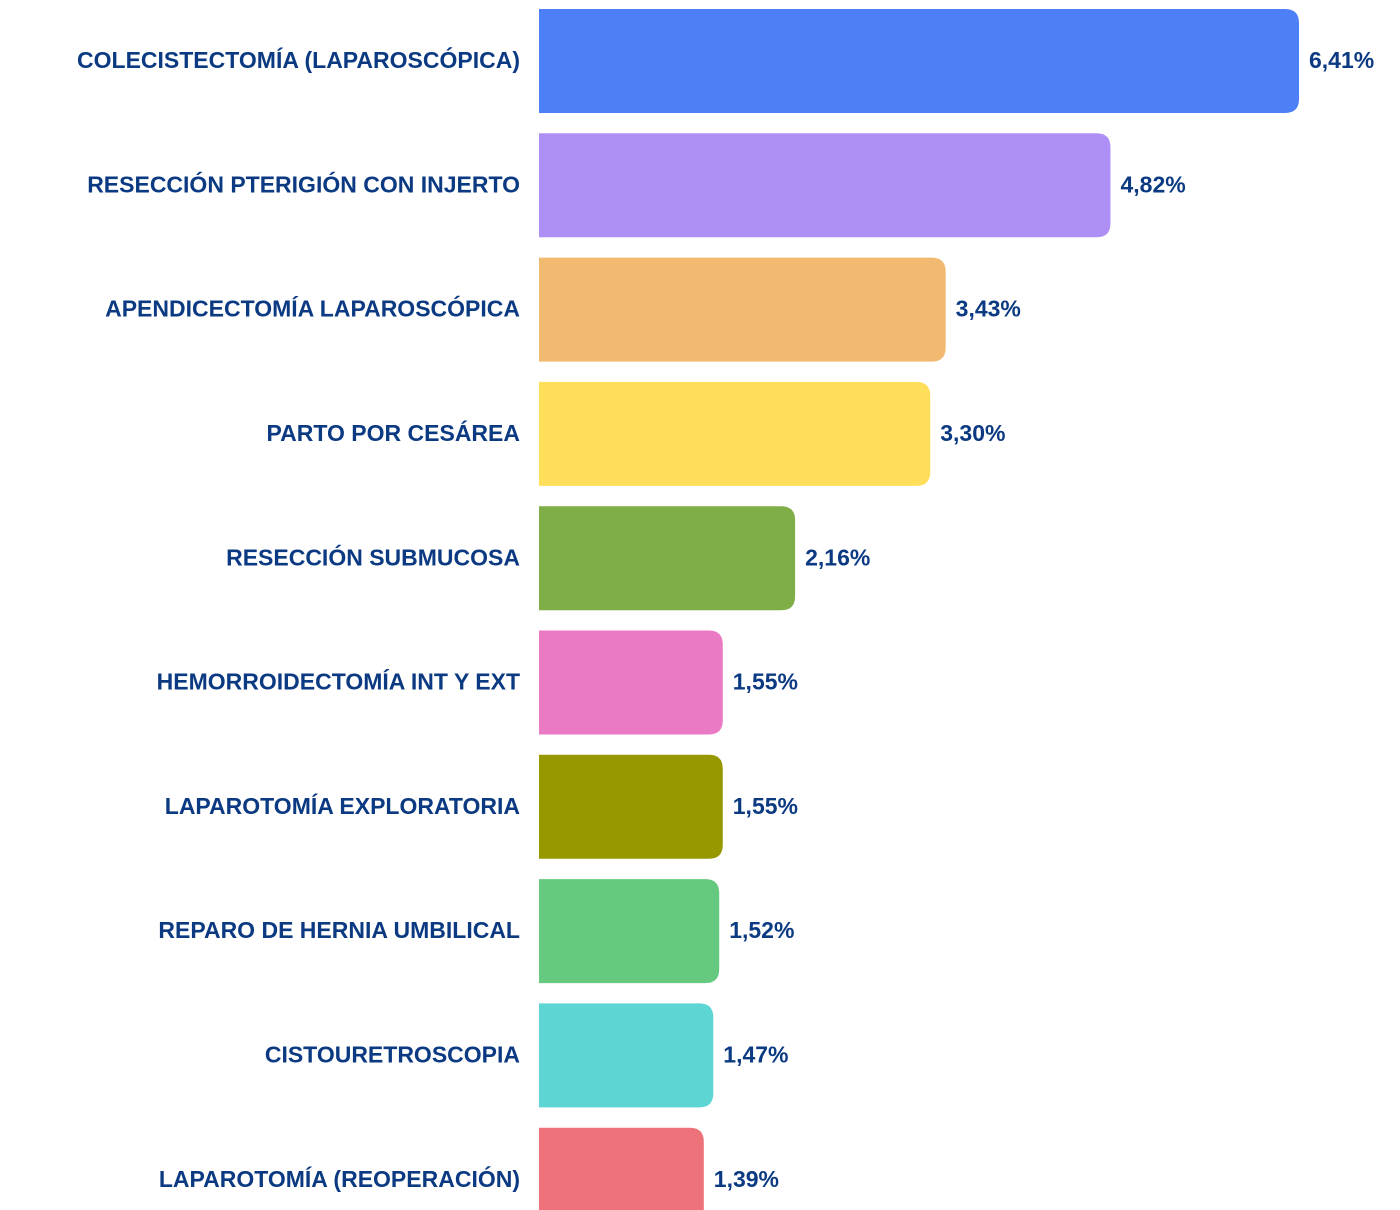 Image resolution: width=1400 pixels, height=1210 pixels. What do you see at coordinates (342, 805) in the screenshot?
I see `category-label: LAPAROTOMÍA EXPLORATORIA` at bounding box center [342, 805].